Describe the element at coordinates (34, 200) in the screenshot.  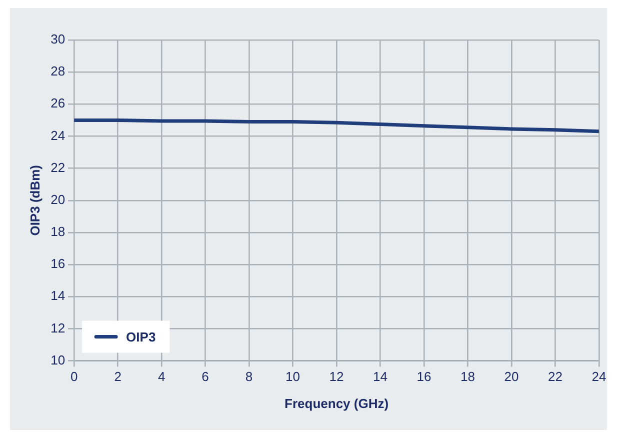
I see `y-axis-title: OIP3 (dBm)` at that location.